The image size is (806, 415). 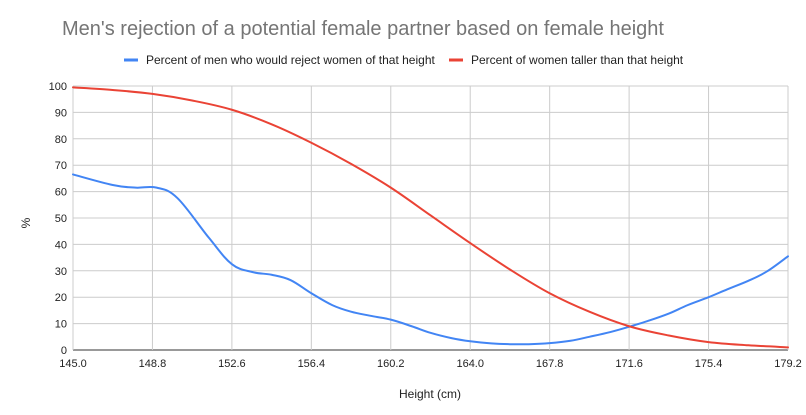 What do you see at coordinates (232, 364) in the screenshot?
I see `x-tick-label: 152.6` at bounding box center [232, 364].